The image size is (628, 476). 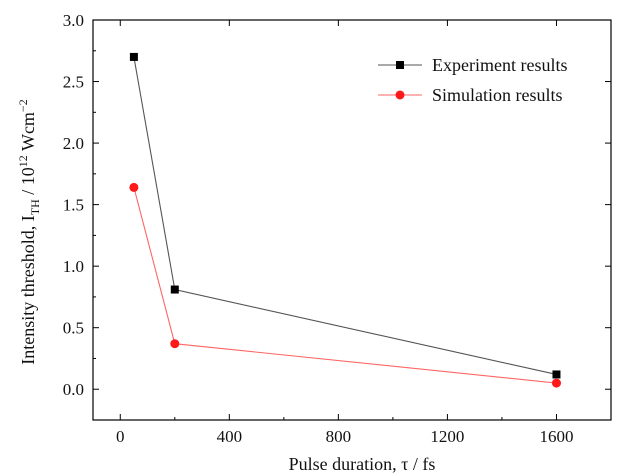 What do you see at coordinates (23, 161) in the screenshot?
I see `y-axis-title-superscript: 12` at bounding box center [23, 161].